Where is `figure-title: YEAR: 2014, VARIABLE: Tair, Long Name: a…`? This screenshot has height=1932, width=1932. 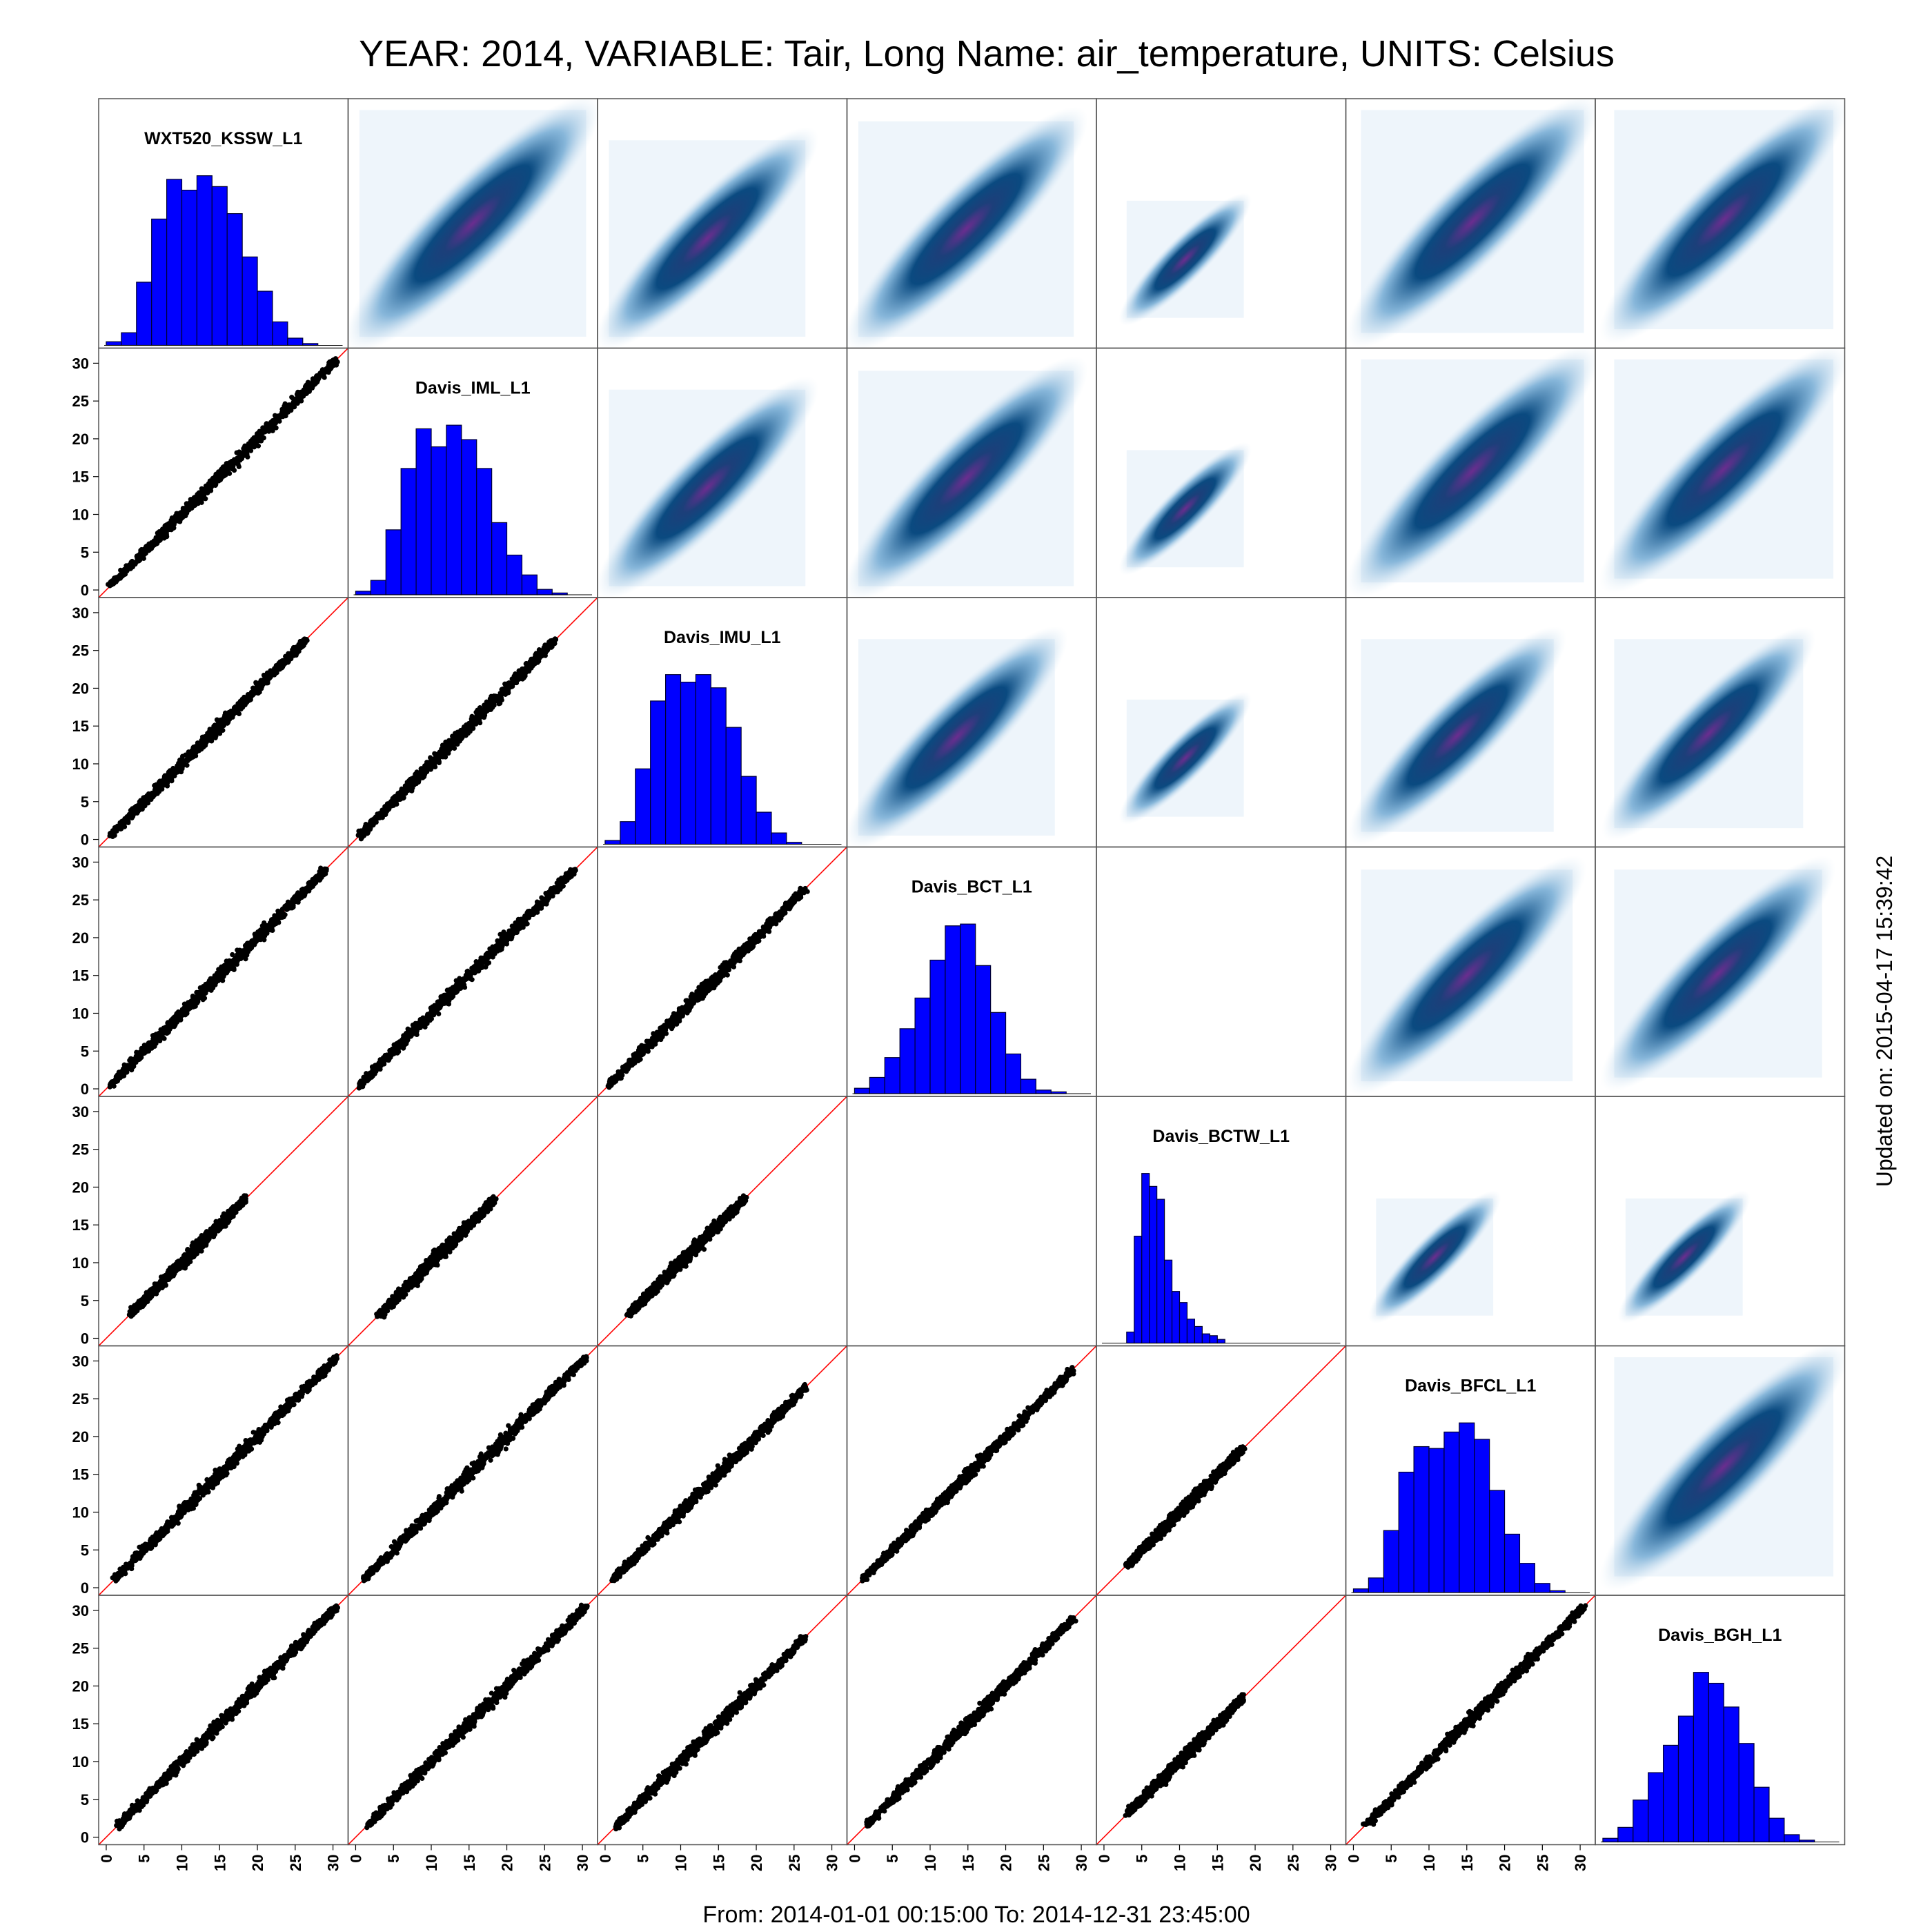
figure-title: YEAR: 2014, VARIABLE: Tair, Long Name: a… is located at coordinates (987, 54).